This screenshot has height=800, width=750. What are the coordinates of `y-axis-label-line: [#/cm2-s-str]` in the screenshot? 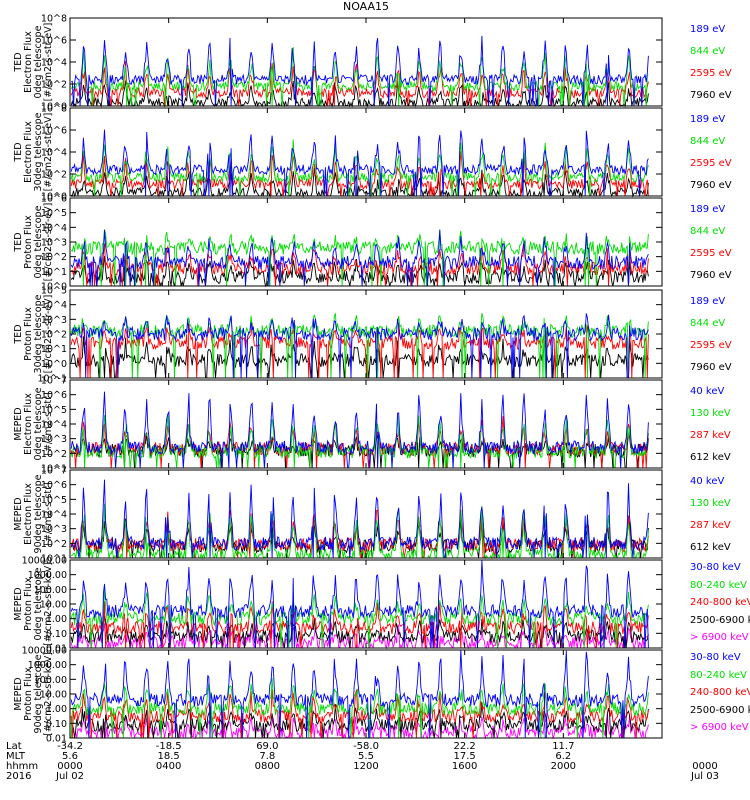 It's located at (48, 424).